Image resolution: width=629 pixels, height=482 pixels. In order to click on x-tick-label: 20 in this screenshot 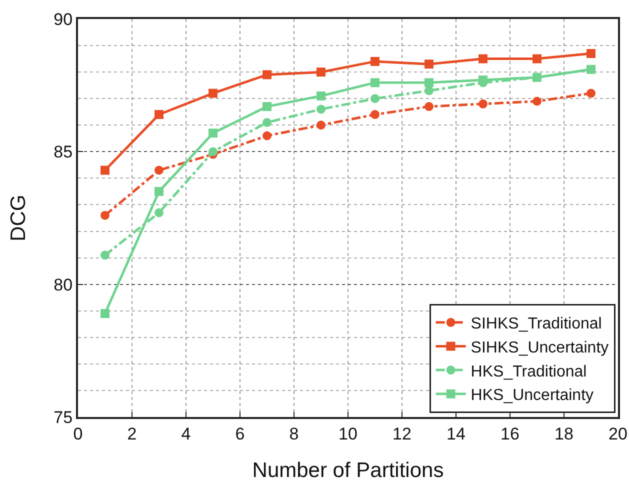, I will do `click(618, 434)`.